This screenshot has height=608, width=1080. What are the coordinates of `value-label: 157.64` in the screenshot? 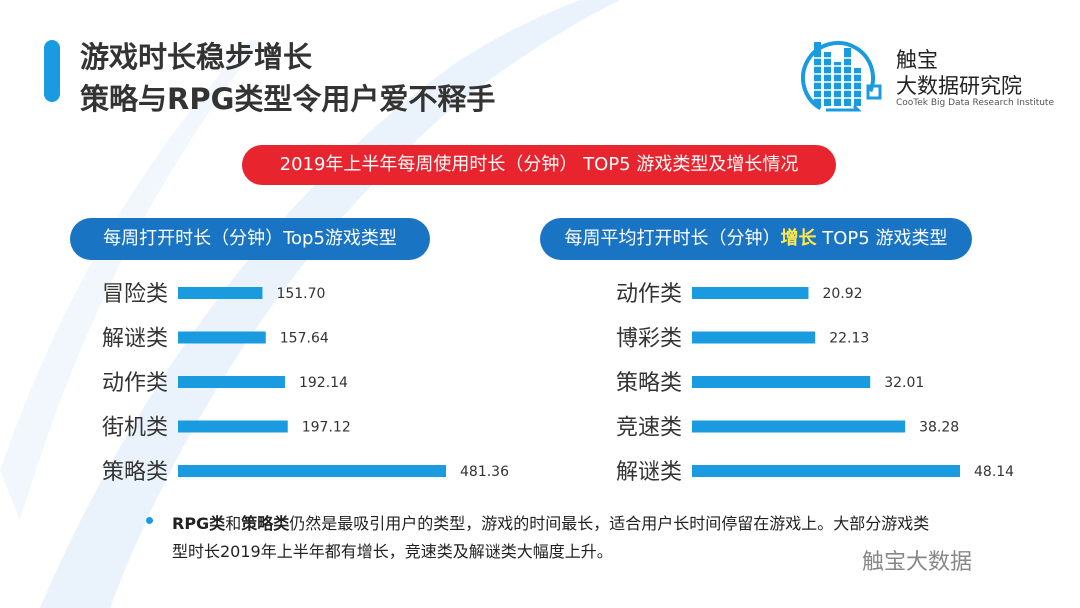 It's located at (304, 339).